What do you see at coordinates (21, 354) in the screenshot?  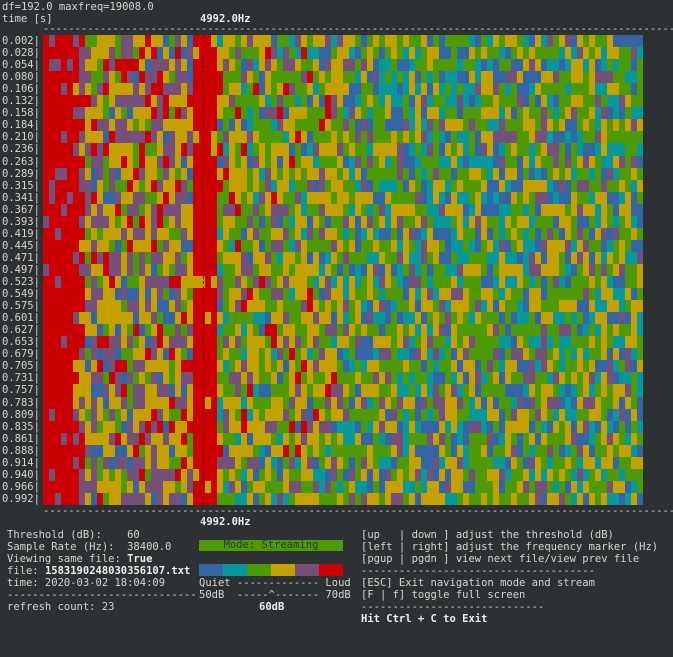 I see `y-tick-label: 0.679|` at bounding box center [21, 354].